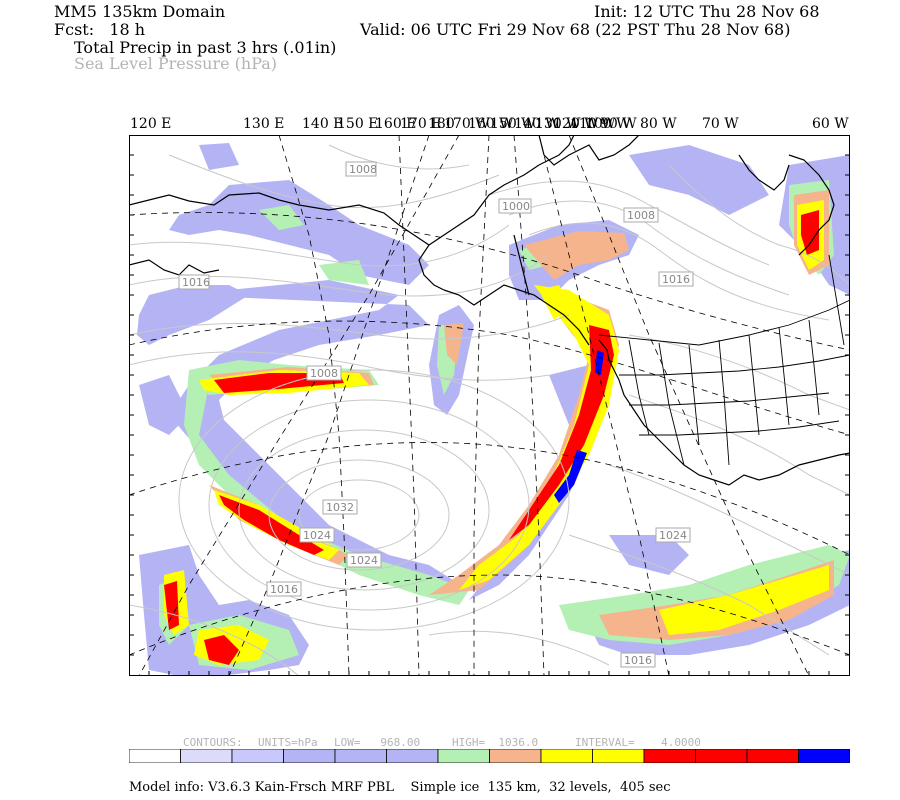 This screenshot has width=900, height=800. I want to click on color-legend-bar, so click(489, 756).